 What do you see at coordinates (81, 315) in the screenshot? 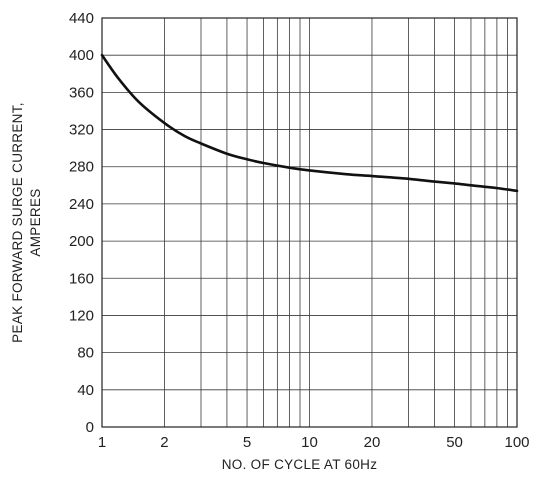
I see `y-tick-label: 120` at bounding box center [81, 315].